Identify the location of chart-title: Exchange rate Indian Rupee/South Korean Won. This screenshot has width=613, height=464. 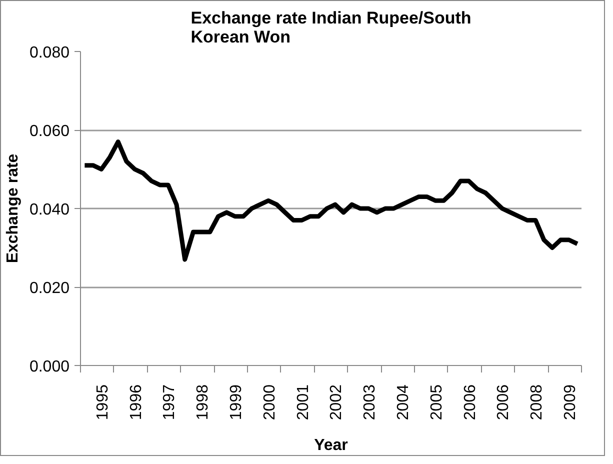
(331, 27).